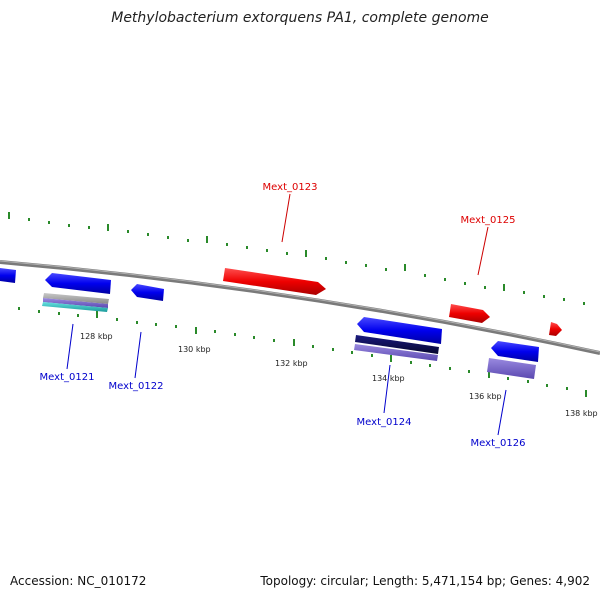 The height and width of the screenshot is (600, 600). Describe the element at coordinates (78, 581) in the screenshot. I see `accession-label: Accession: NC_010172` at that location.